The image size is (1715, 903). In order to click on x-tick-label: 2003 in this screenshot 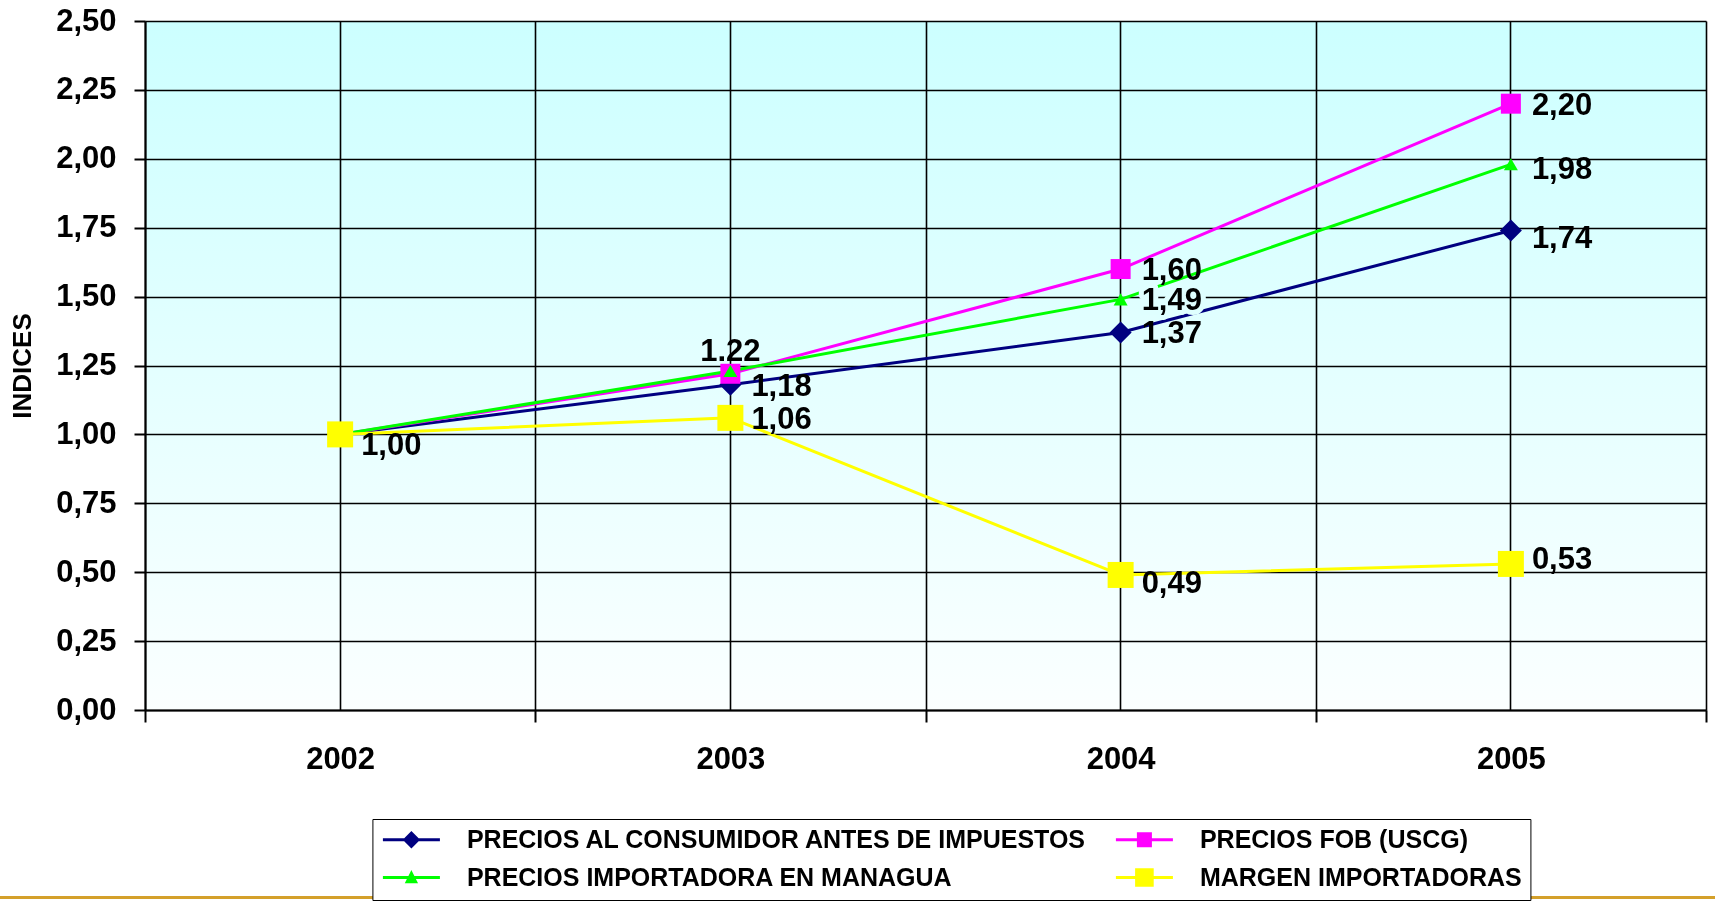, I will do `click(731, 758)`.